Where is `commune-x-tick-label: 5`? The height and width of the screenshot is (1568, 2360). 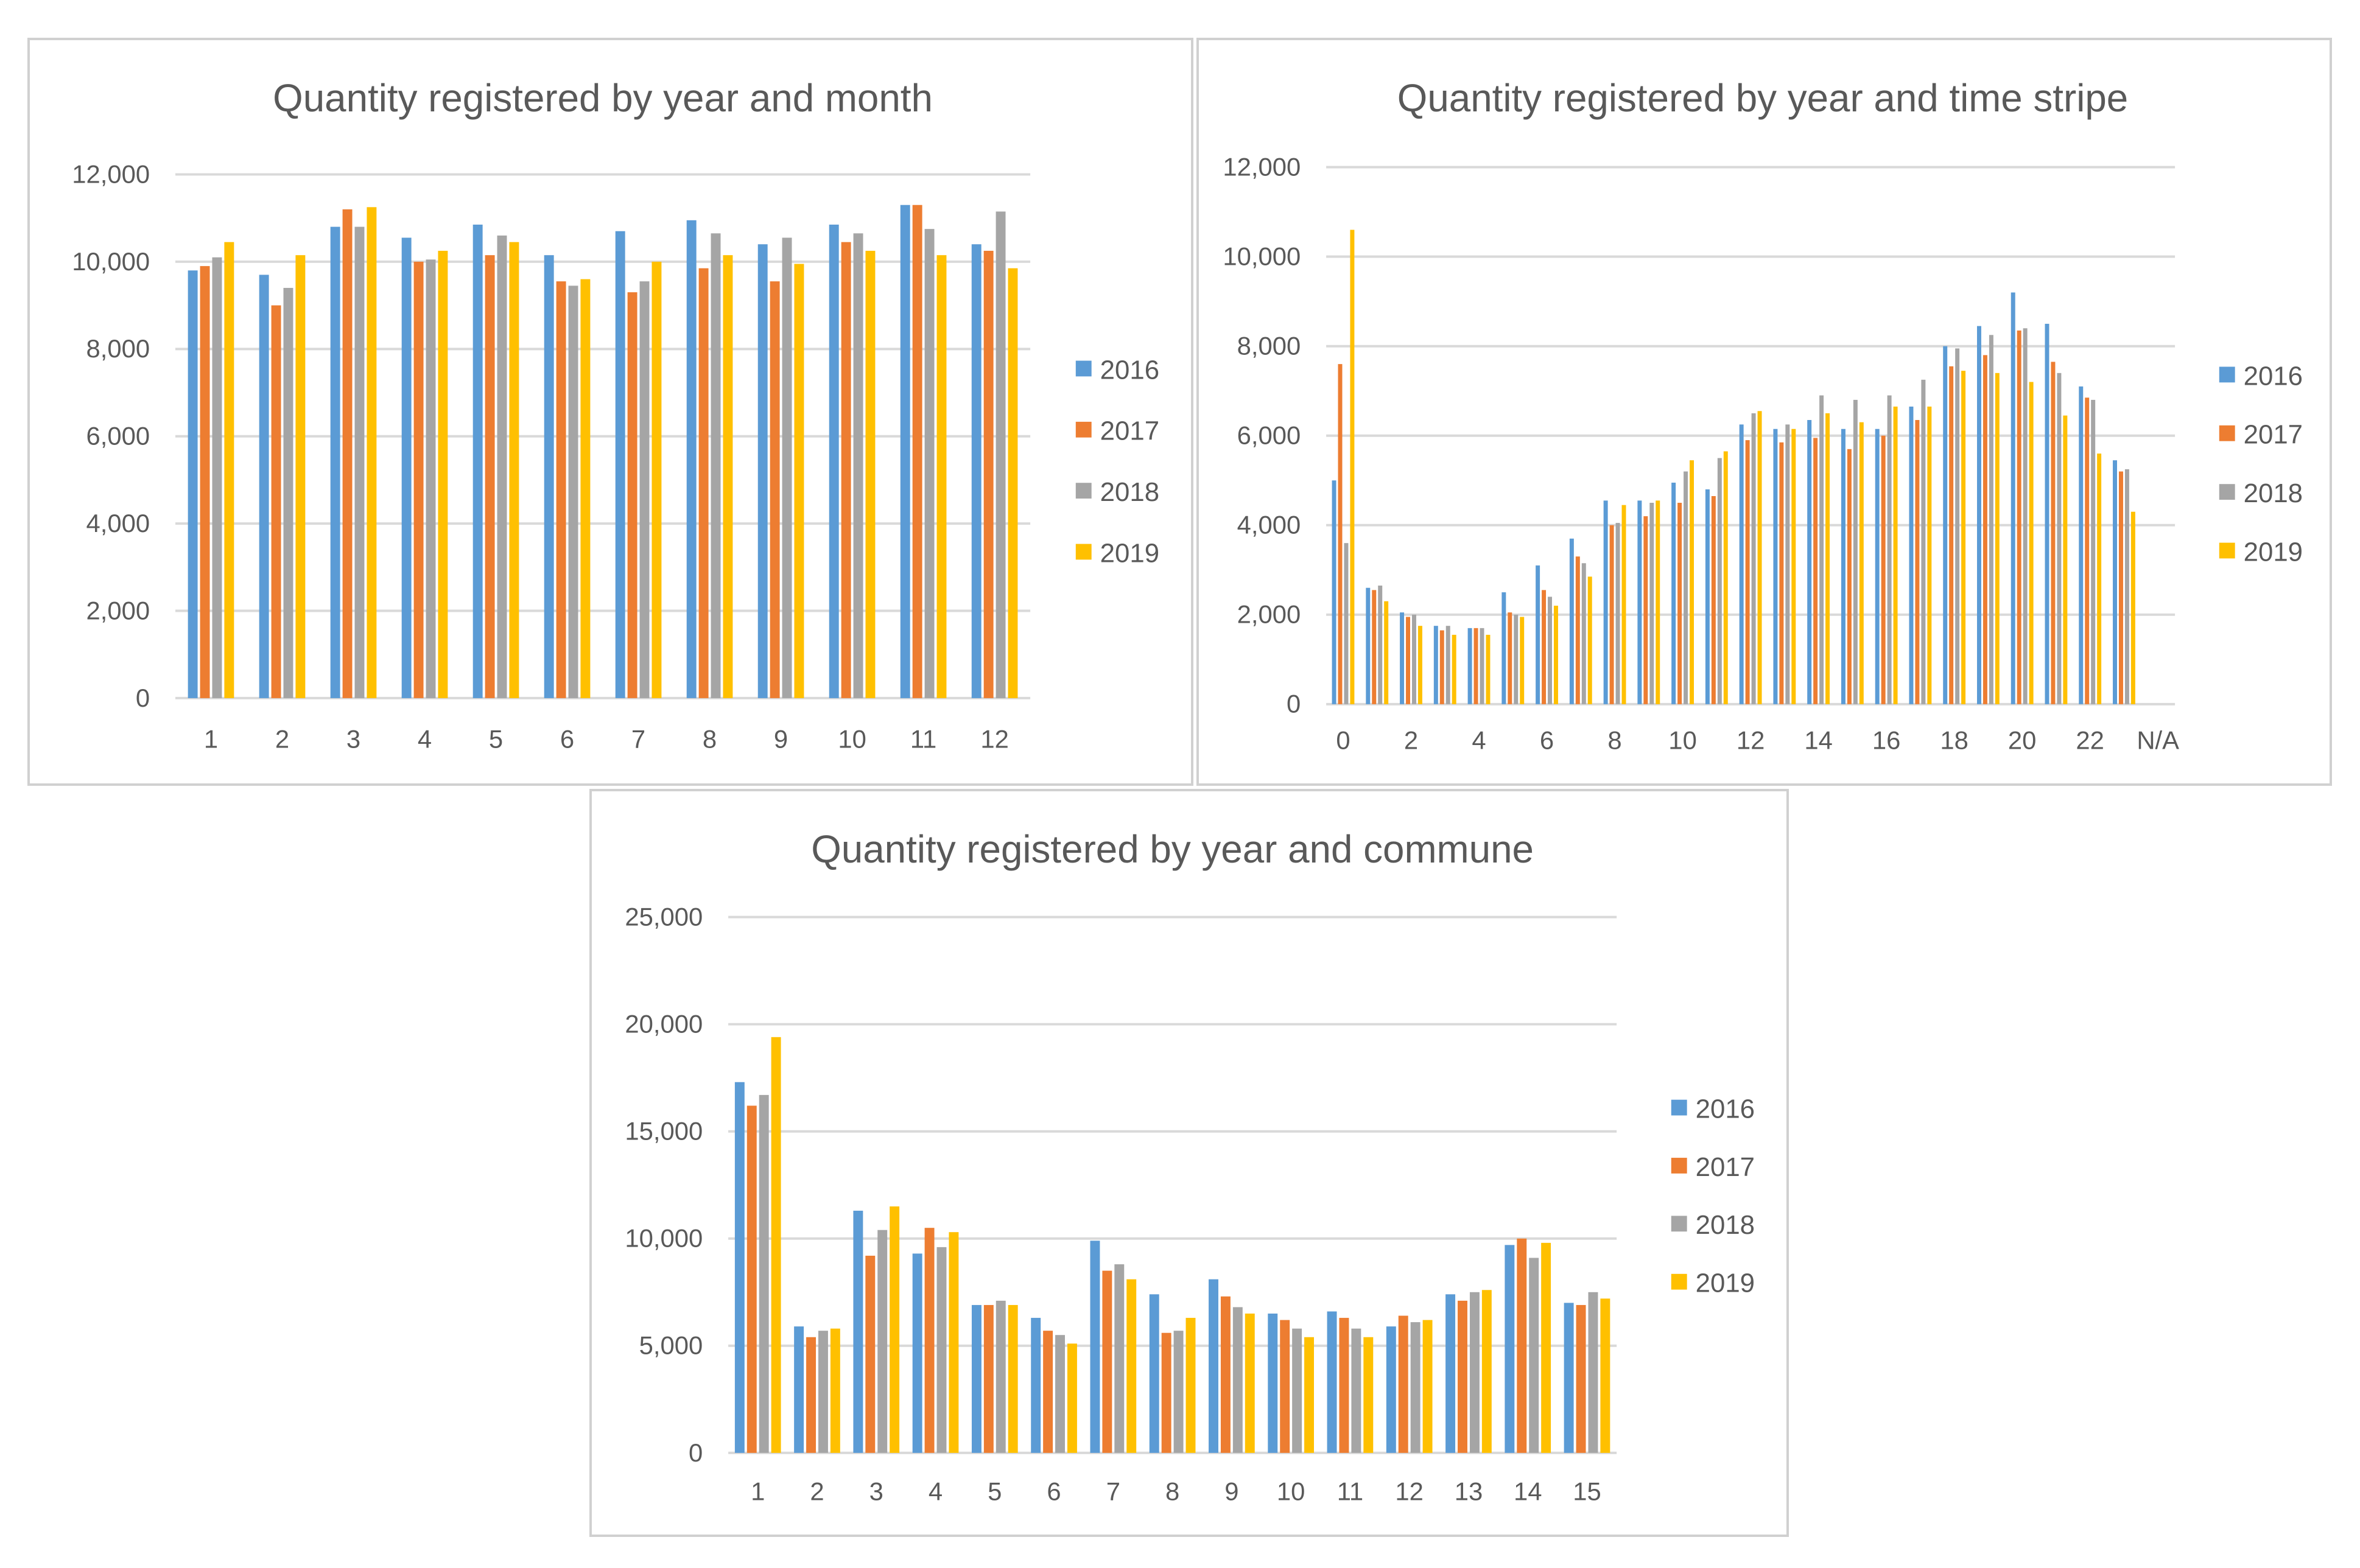 commune-x-tick-label: 5 is located at coordinates (995, 1491).